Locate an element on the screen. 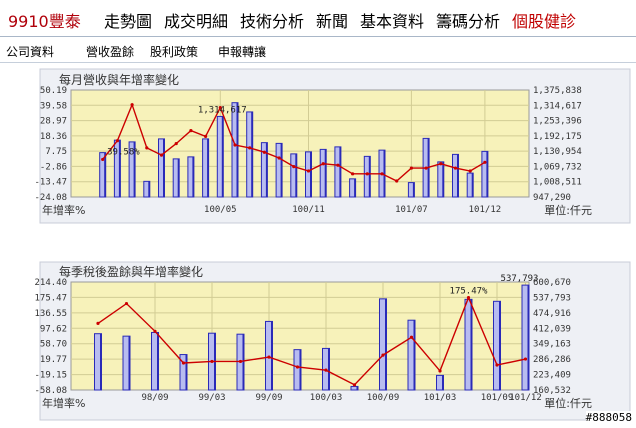  right-tick-label: 600,670 is located at coordinates (552, 283).